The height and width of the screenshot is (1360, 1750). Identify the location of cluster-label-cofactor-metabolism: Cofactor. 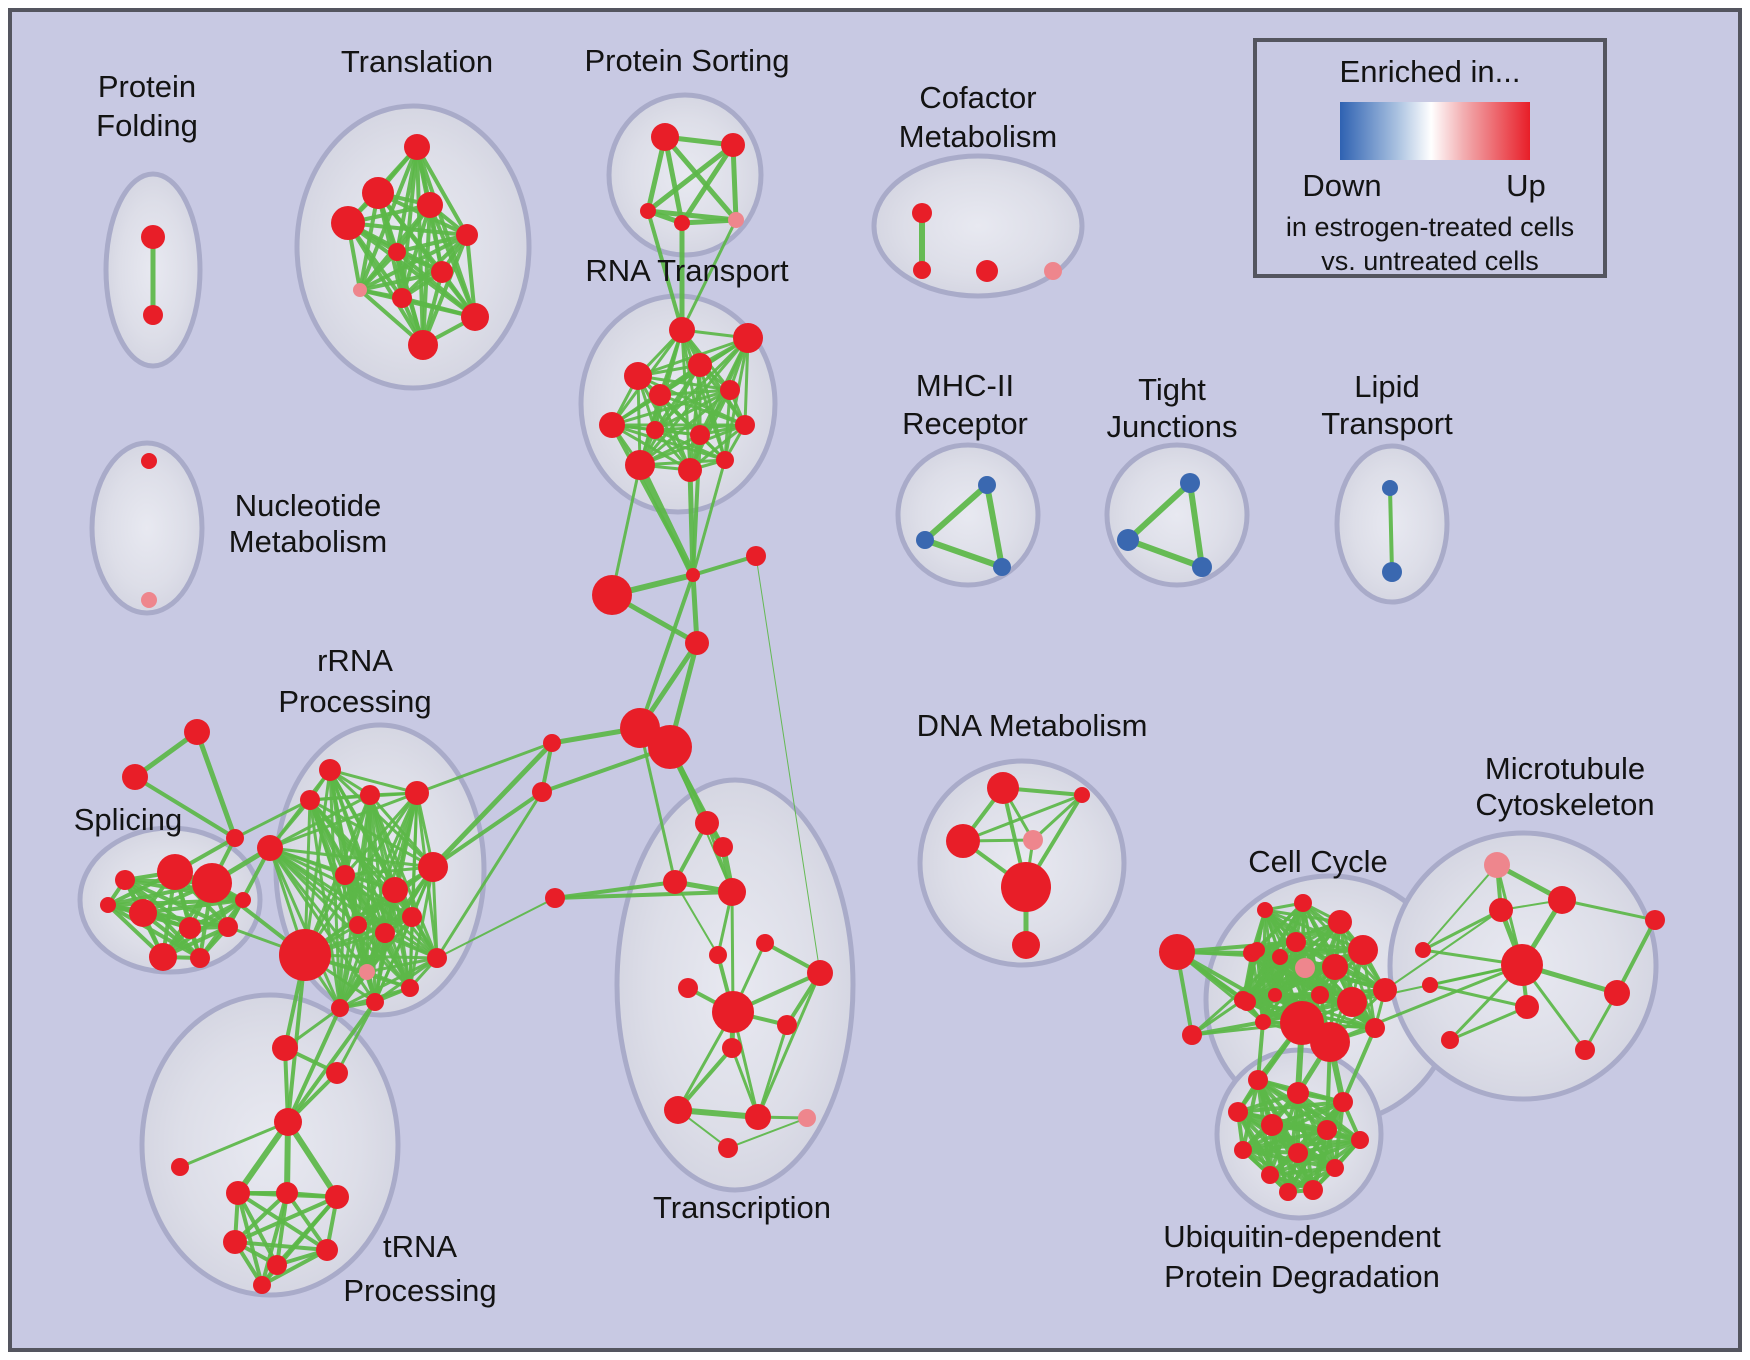
(977, 97).